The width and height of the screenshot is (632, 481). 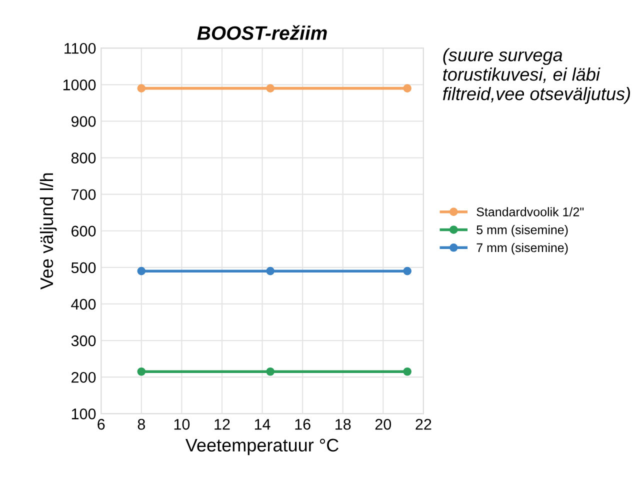 What do you see at coordinates (530, 211) in the screenshot?
I see `legend-label: Standardvoolik 1/2"` at bounding box center [530, 211].